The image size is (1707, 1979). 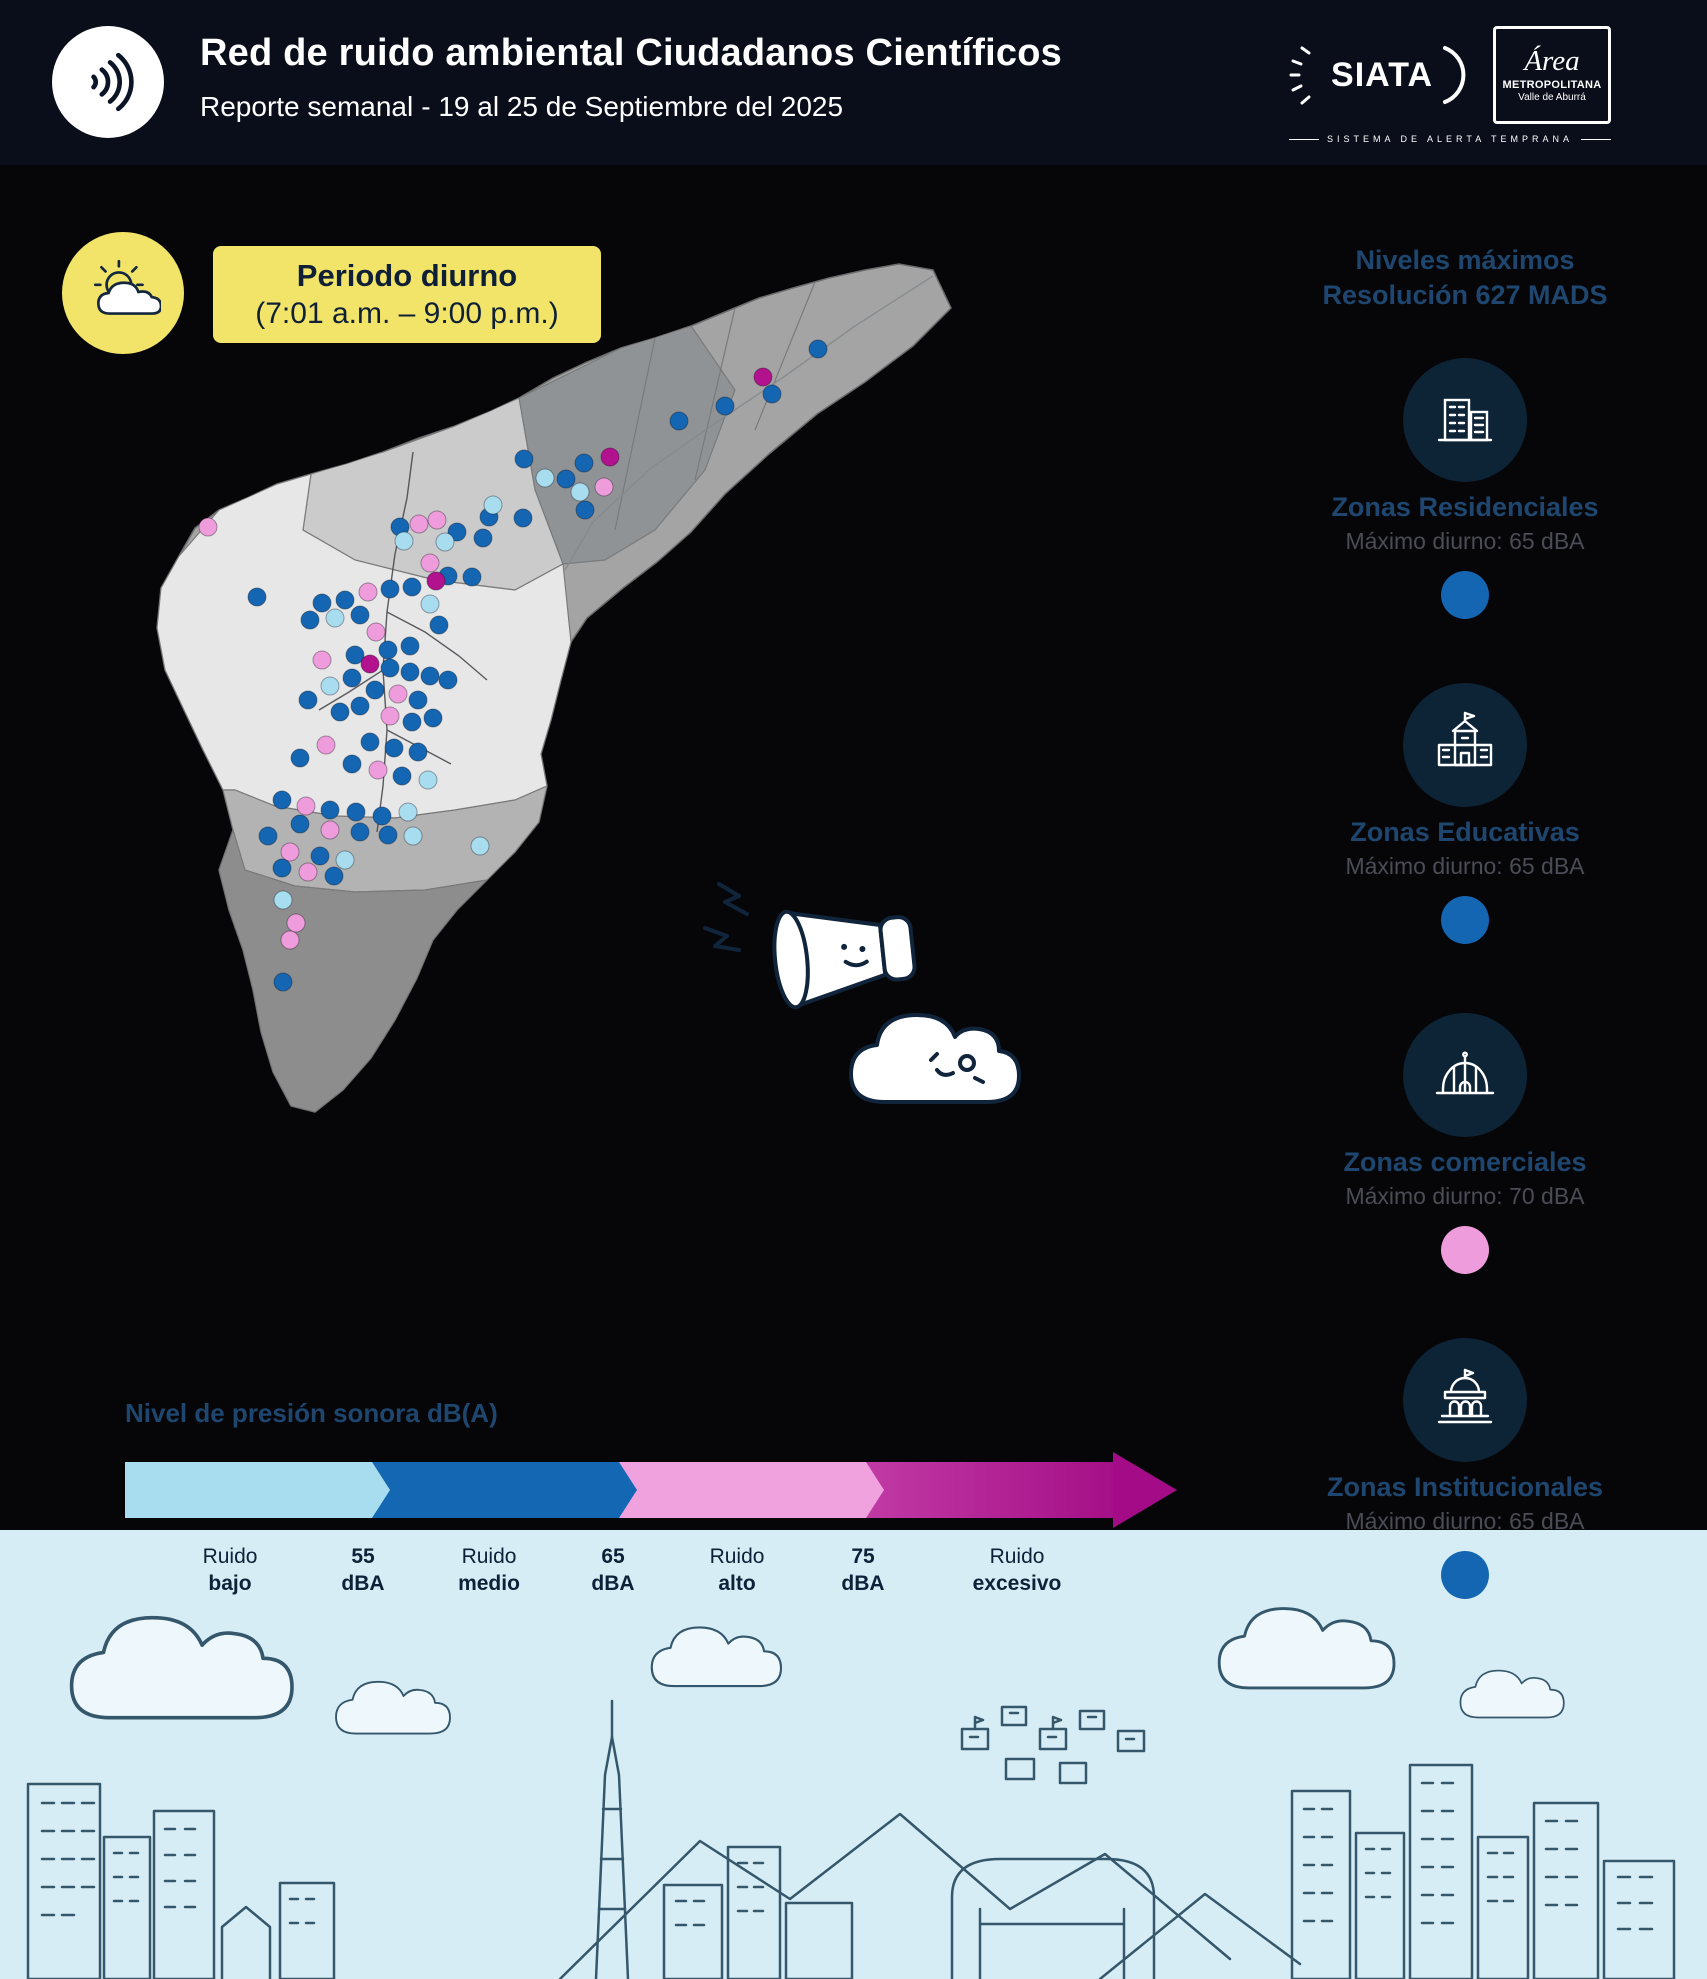 What do you see at coordinates (311, 1413) in the screenshot?
I see `legend-title: Nivel de presión sonora dB(A)` at bounding box center [311, 1413].